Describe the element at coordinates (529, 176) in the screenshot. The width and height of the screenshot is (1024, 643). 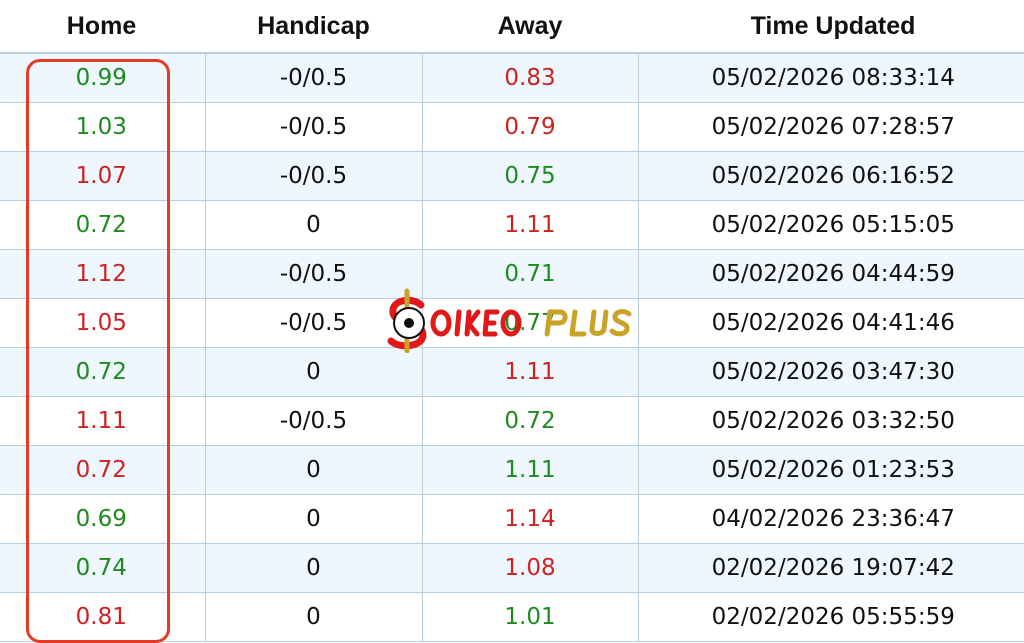
I see `away-odds-cell: 0.75` at that location.